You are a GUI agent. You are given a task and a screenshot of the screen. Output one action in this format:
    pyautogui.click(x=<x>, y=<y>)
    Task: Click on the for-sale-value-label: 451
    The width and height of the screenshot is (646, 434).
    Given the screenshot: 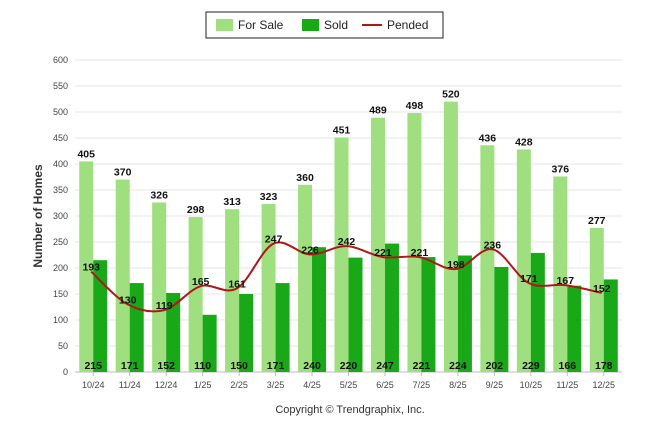 What is the action you would take?
    pyautogui.click(x=342, y=130)
    